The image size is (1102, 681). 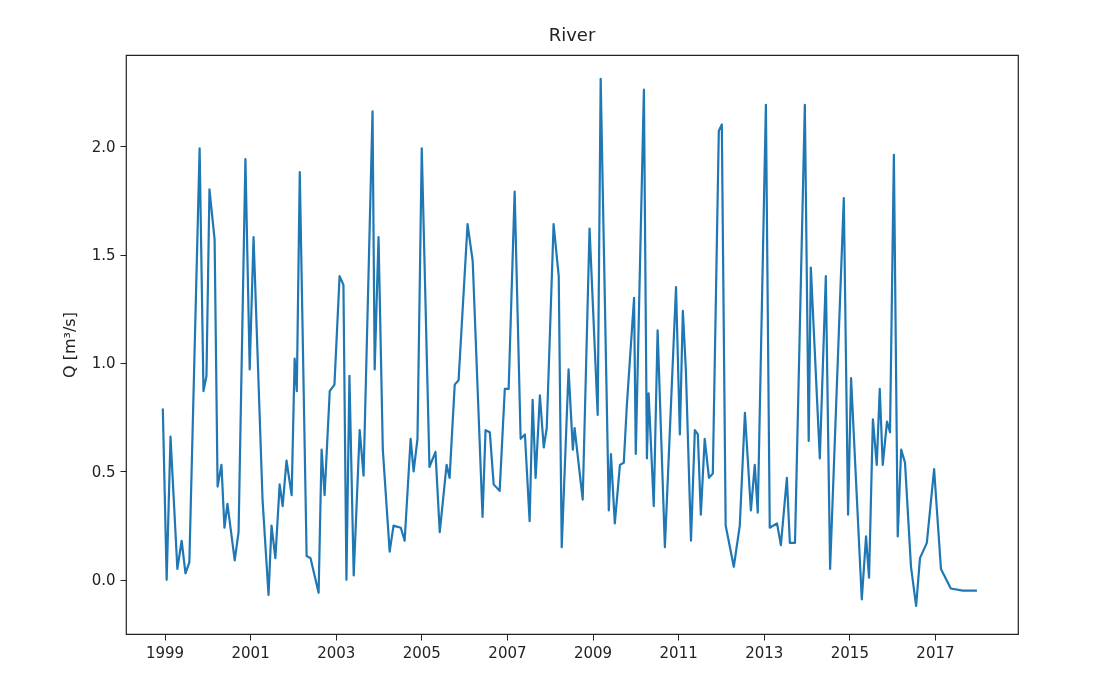 I want to click on x-tick-label: 2017, so click(x=935, y=652).